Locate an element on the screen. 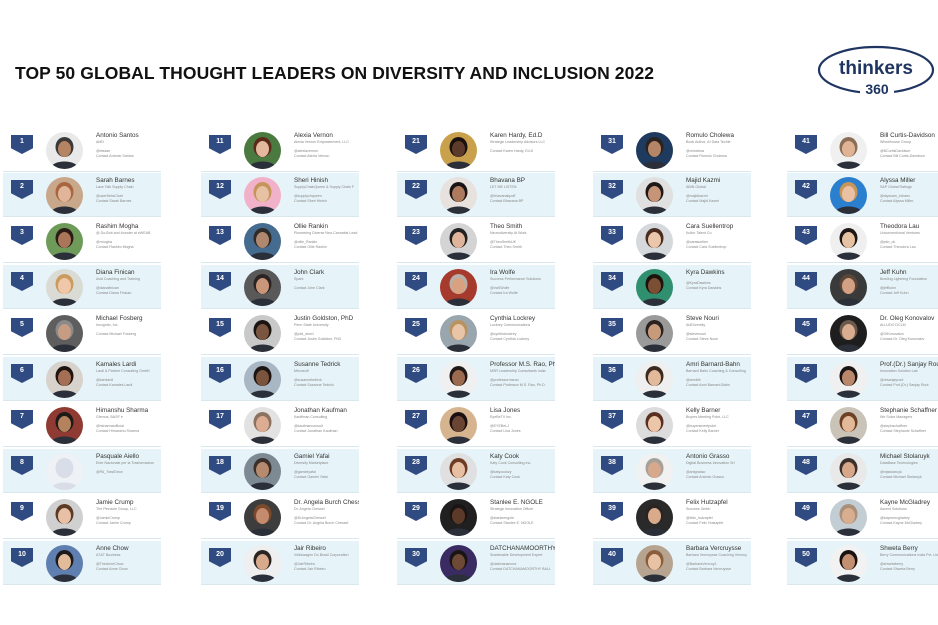  leader-name: Jeff Kuhn is located at coordinates (893, 272).